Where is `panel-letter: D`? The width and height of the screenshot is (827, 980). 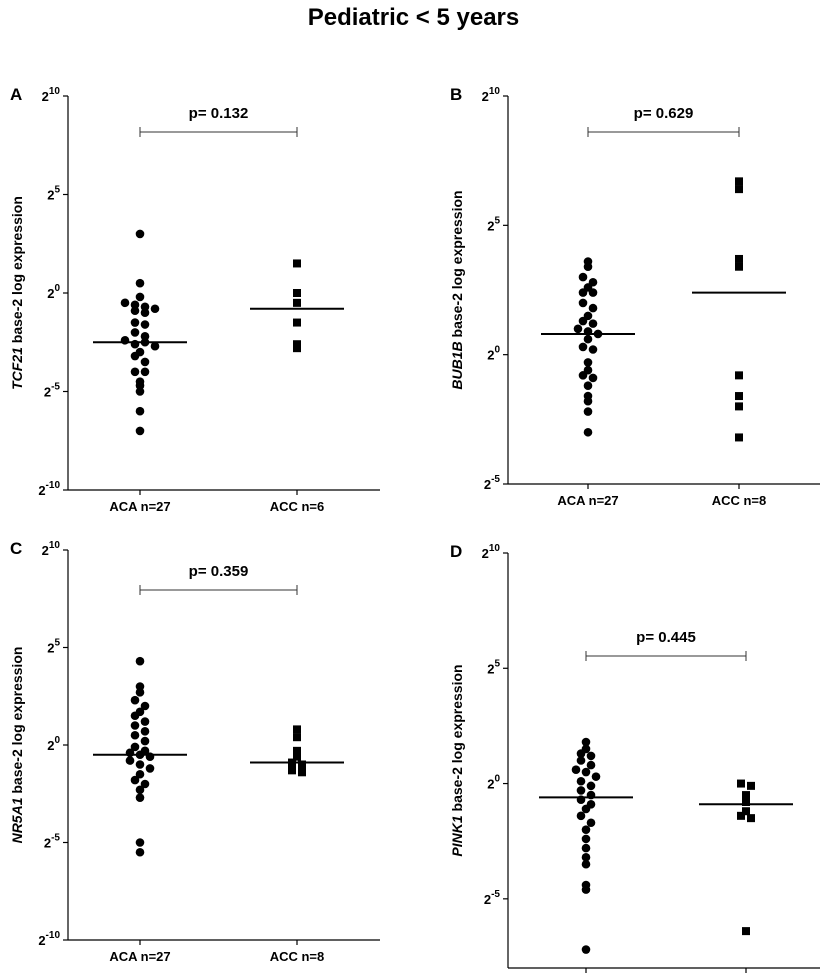
panel-letter: D is located at coordinates (456, 551).